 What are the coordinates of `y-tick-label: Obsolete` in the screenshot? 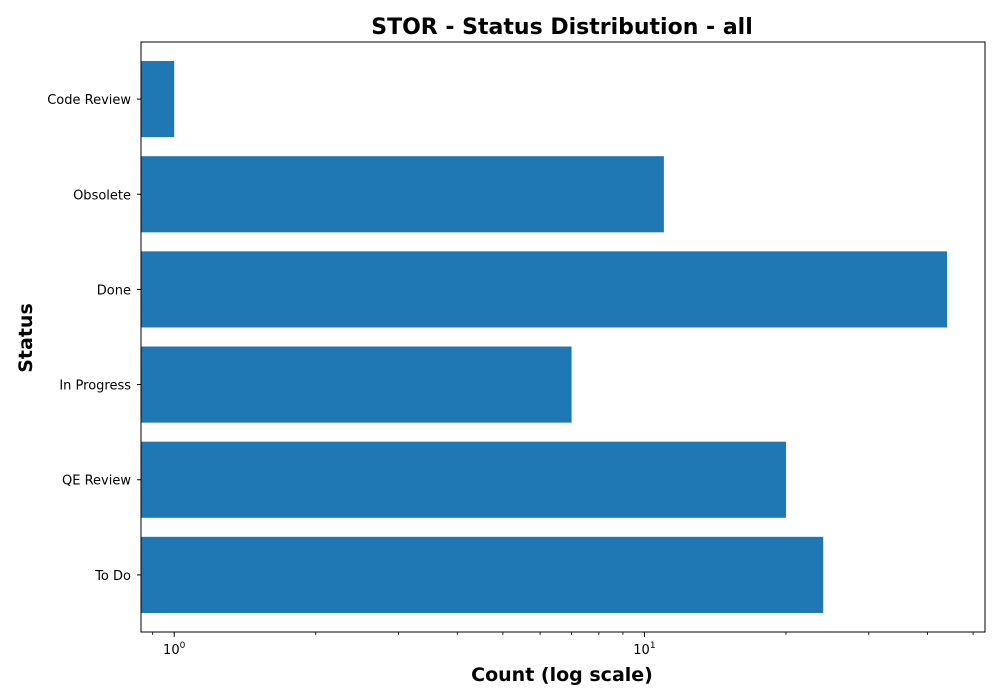 It's located at (102, 195).